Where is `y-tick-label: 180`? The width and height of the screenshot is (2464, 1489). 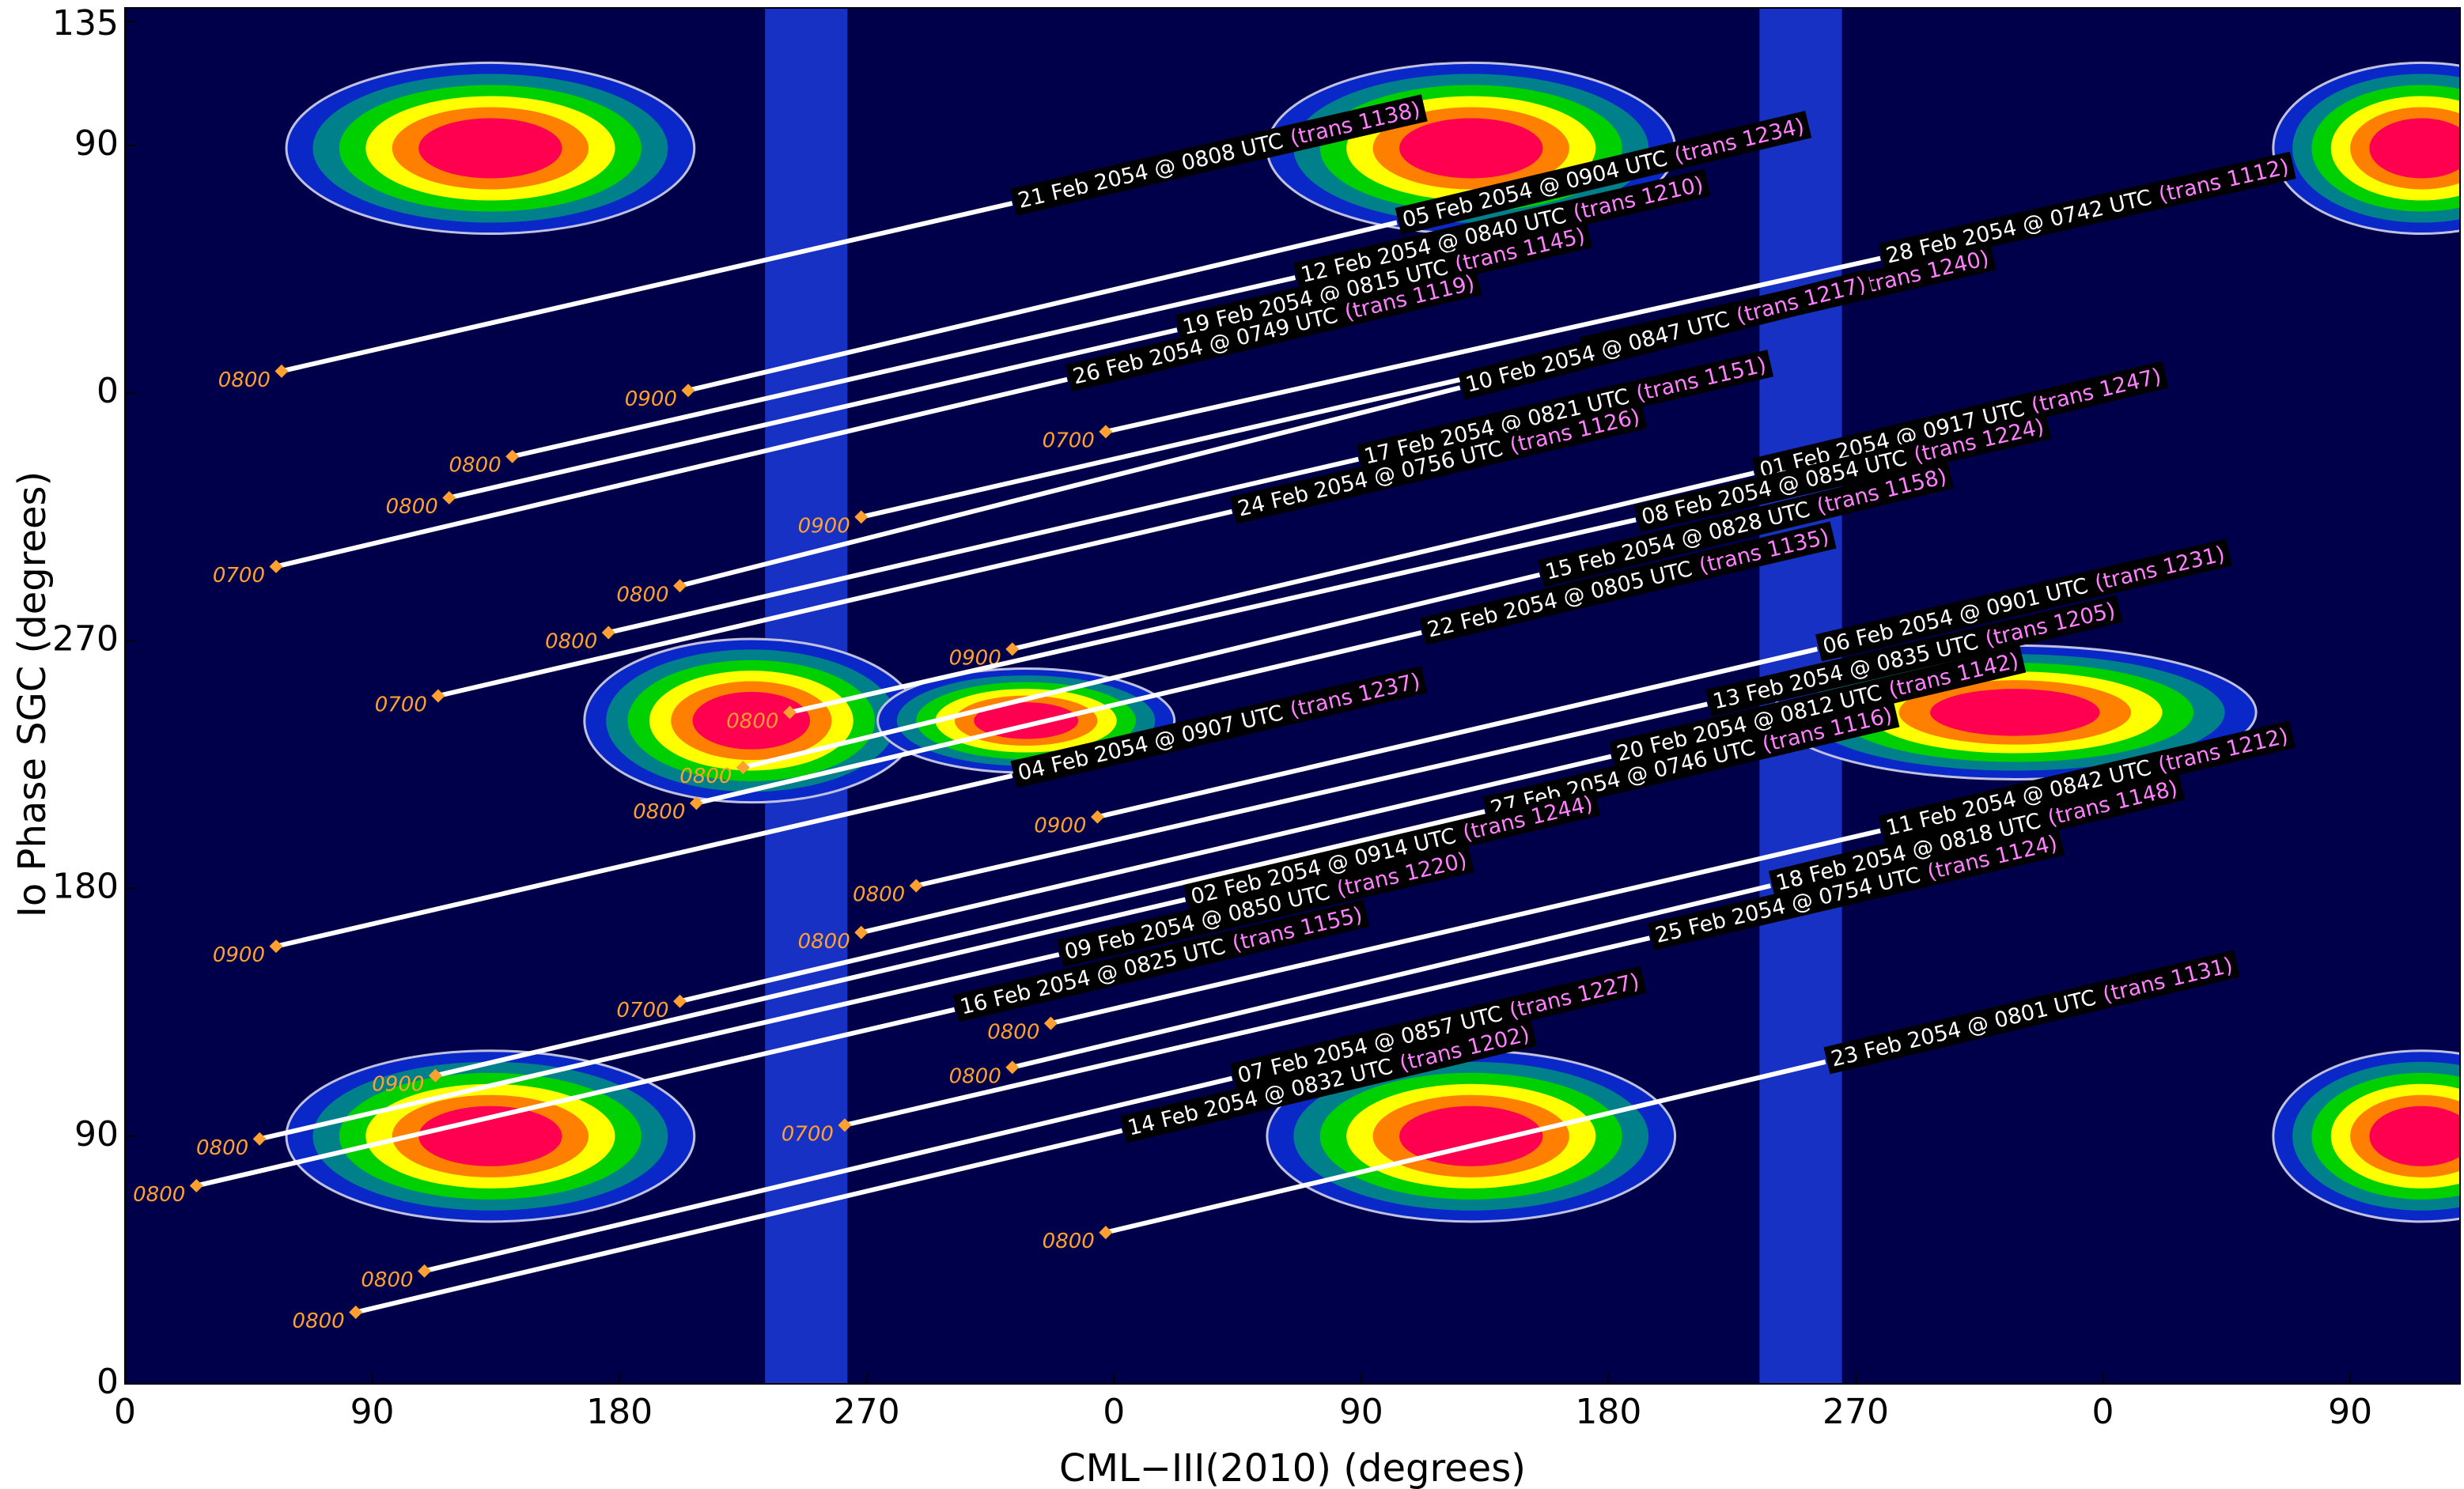 y-tick-label: 180 is located at coordinates (85, 887).